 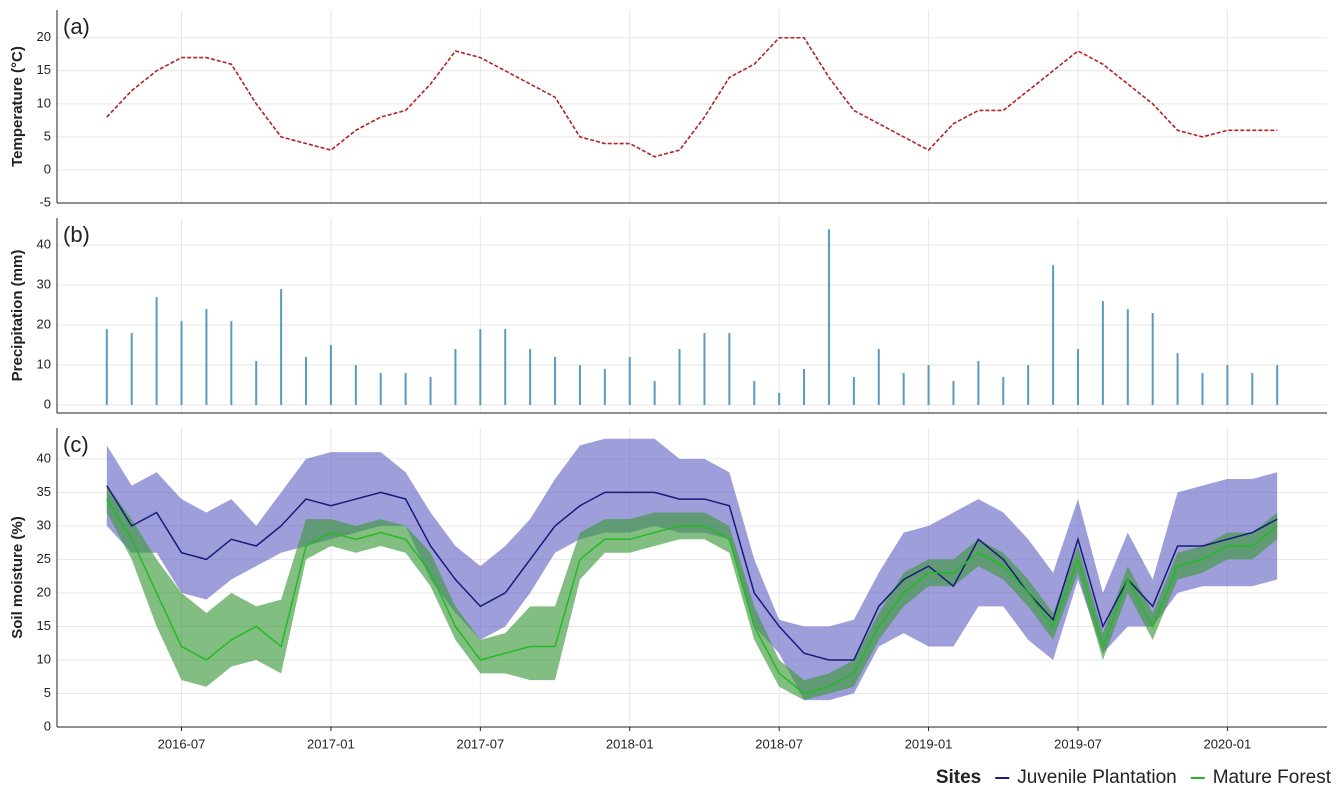 I want to click on y-tick-label: 35, so click(x=44, y=491).